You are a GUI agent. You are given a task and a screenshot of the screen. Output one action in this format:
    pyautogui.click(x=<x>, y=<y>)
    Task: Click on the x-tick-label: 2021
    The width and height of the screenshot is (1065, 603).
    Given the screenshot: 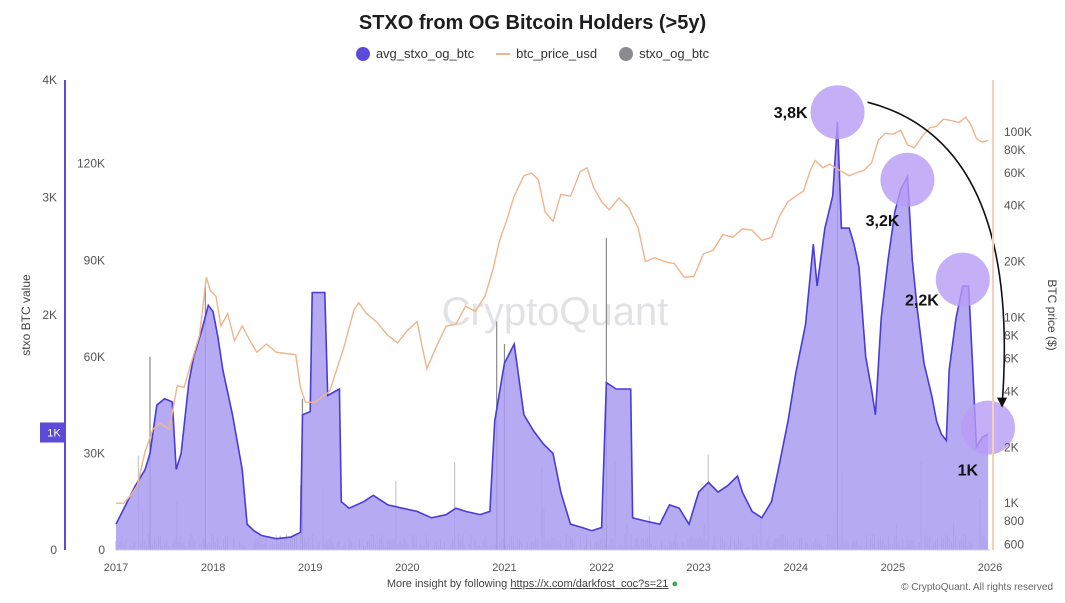 What is the action you would take?
    pyautogui.click(x=504, y=568)
    